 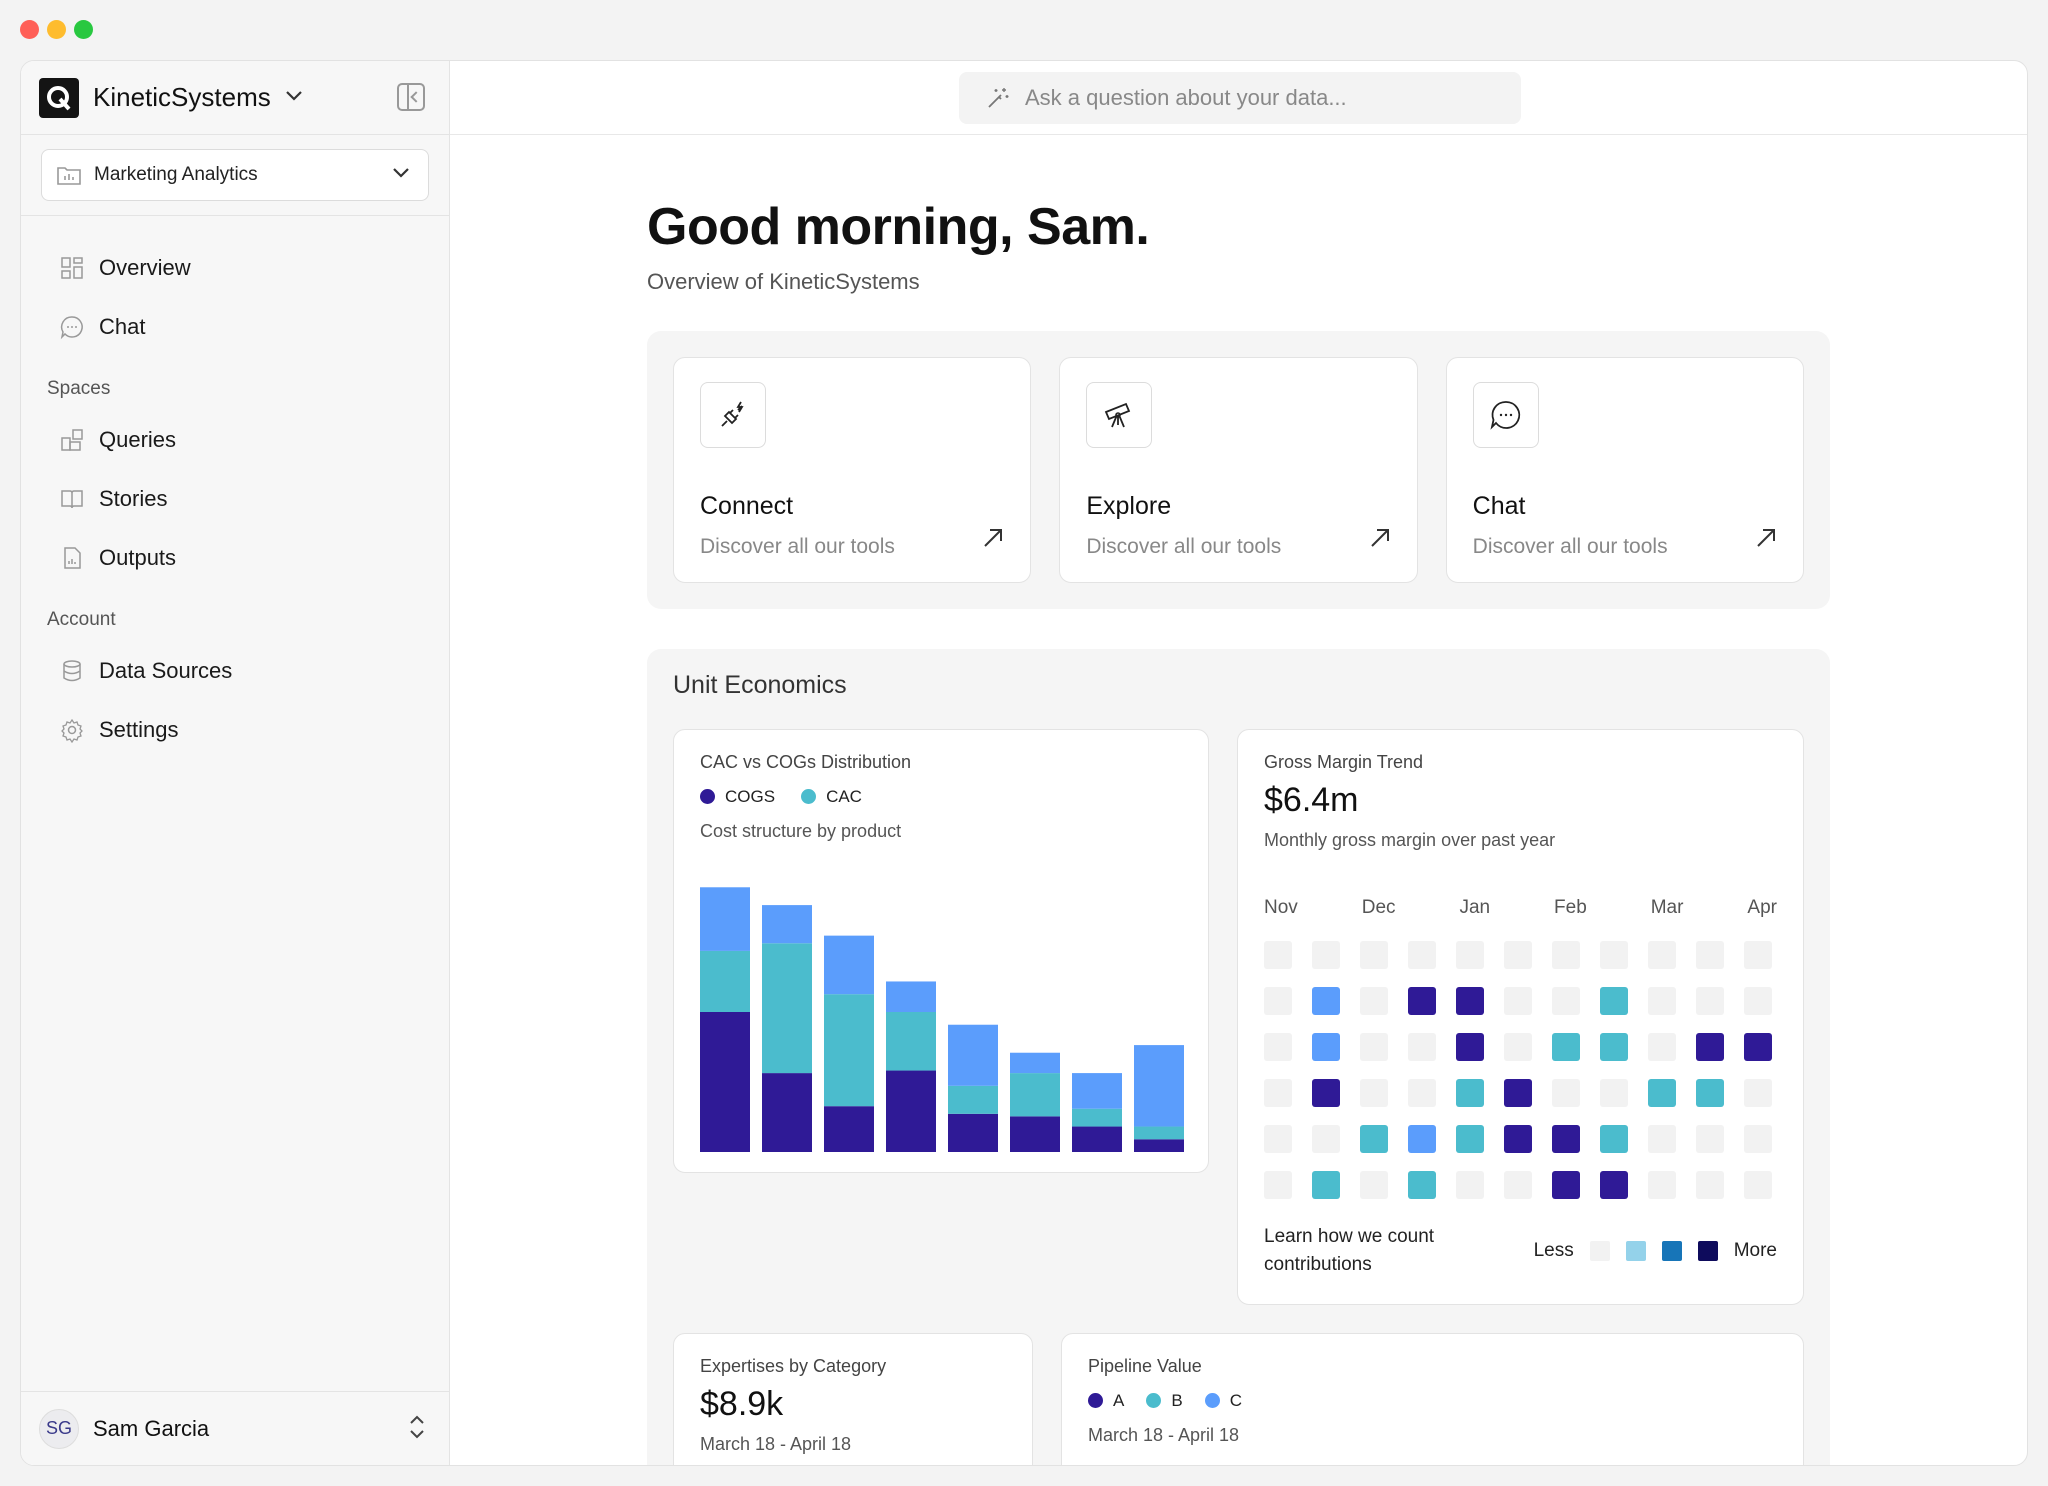 I want to click on heatmap-scale: Less More, so click(x=1655, y=1251).